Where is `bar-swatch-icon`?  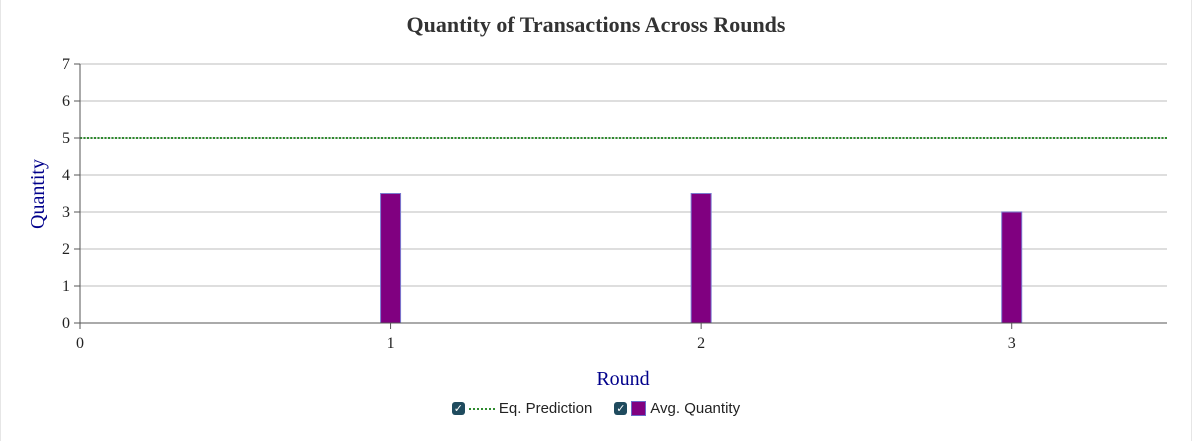 bar-swatch-icon is located at coordinates (639, 408).